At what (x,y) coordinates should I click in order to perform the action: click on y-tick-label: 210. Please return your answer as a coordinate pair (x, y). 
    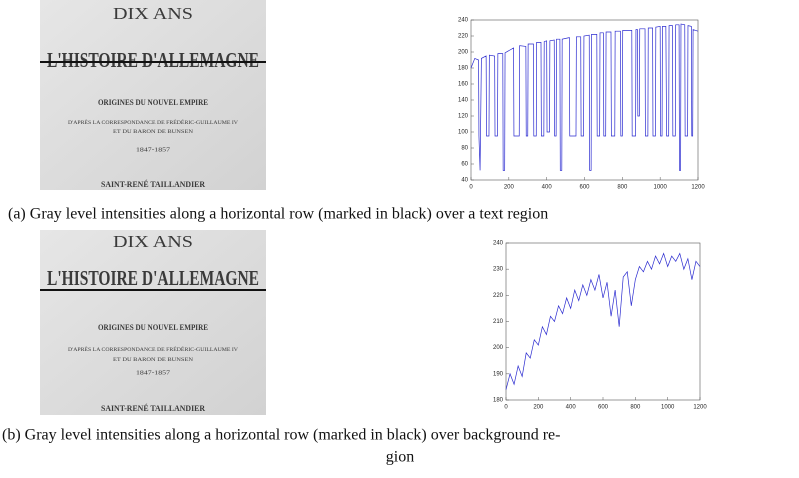
    Looking at the image, I should click on (498, 322).